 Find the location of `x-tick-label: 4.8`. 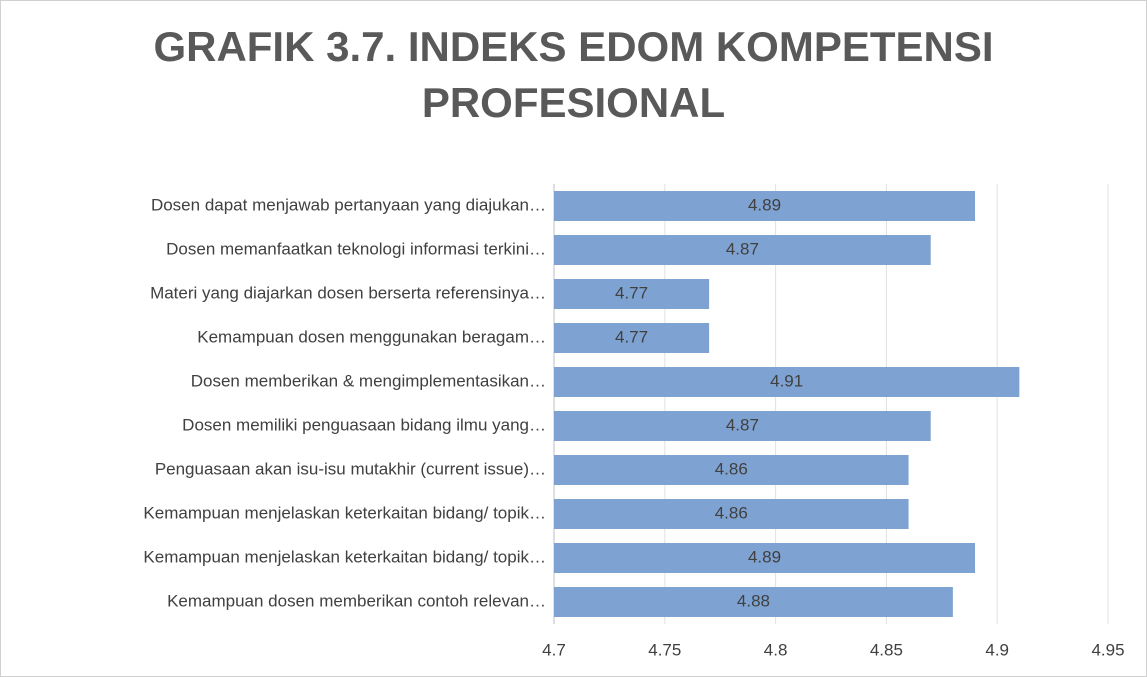

x-tick-label: 4.8 is located at coordinates (776, 649).